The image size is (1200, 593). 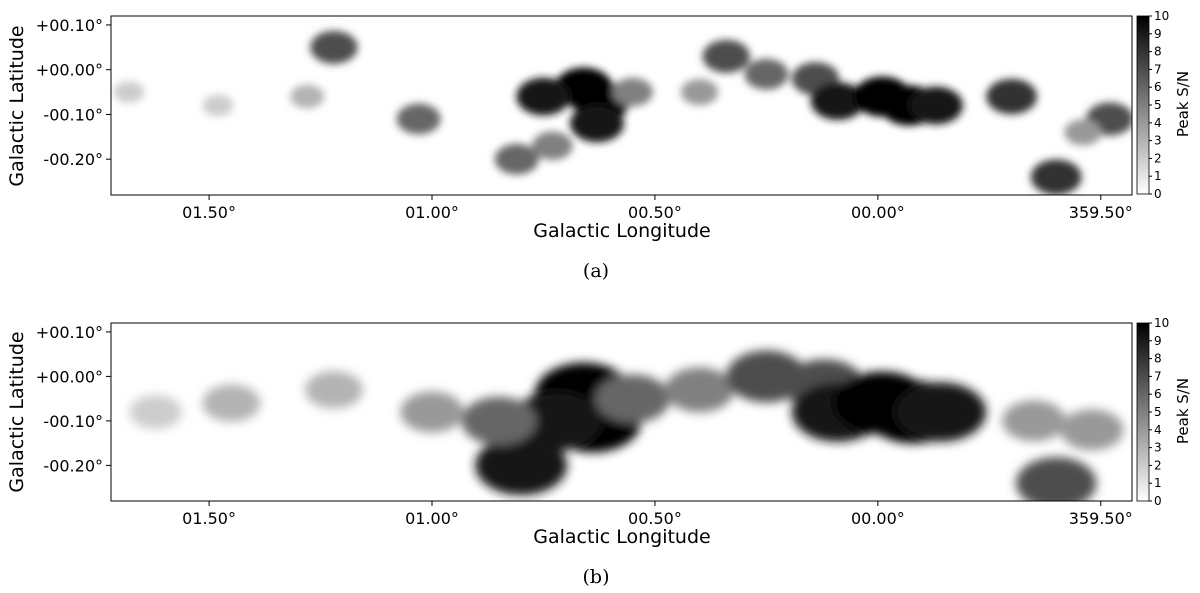 I want to click on panel-caption: (a), so click(x=596, y=271).